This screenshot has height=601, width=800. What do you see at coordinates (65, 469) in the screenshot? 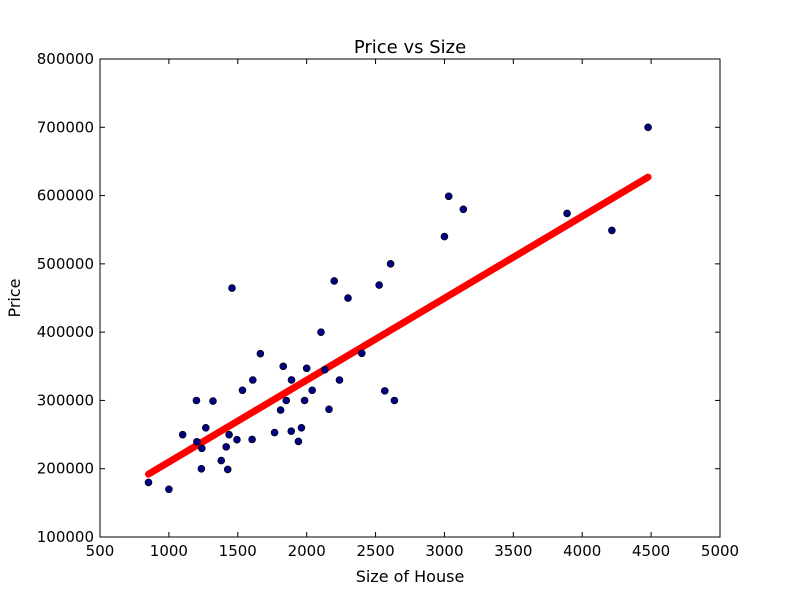
I see `y-tick-label: 200000` at bounding box center [65, 469].